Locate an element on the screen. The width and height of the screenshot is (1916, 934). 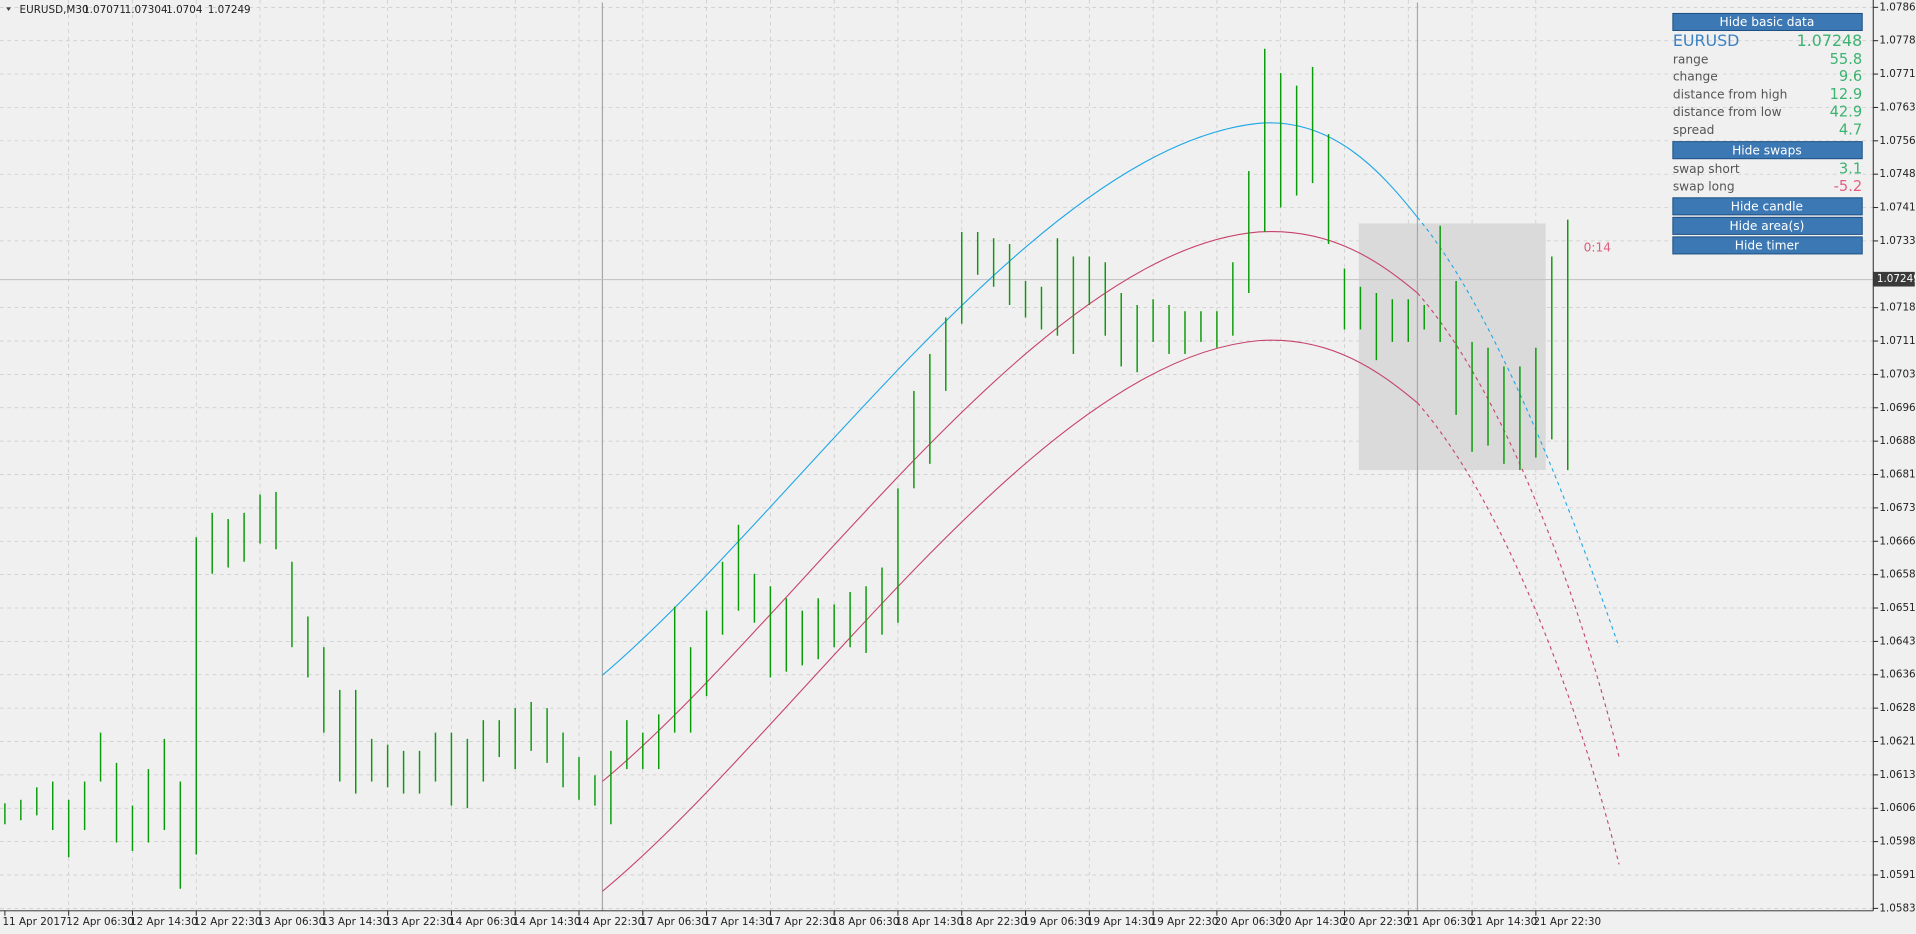
row-label: range is located at coordinates (1690, 59).